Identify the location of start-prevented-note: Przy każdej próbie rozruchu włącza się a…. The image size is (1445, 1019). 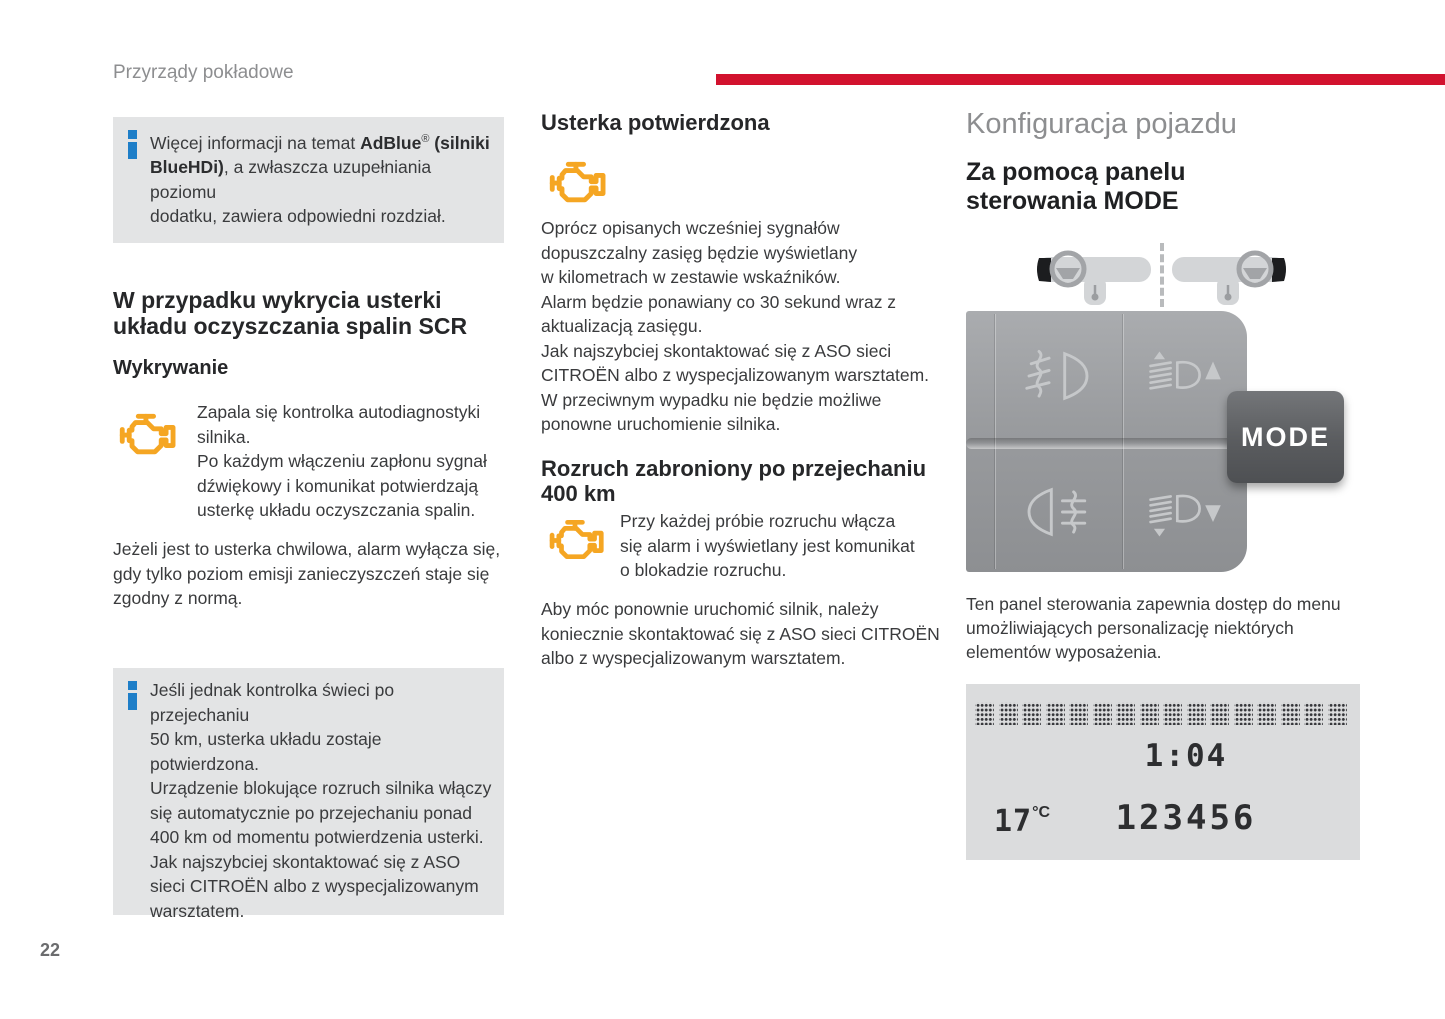
(767, 545).